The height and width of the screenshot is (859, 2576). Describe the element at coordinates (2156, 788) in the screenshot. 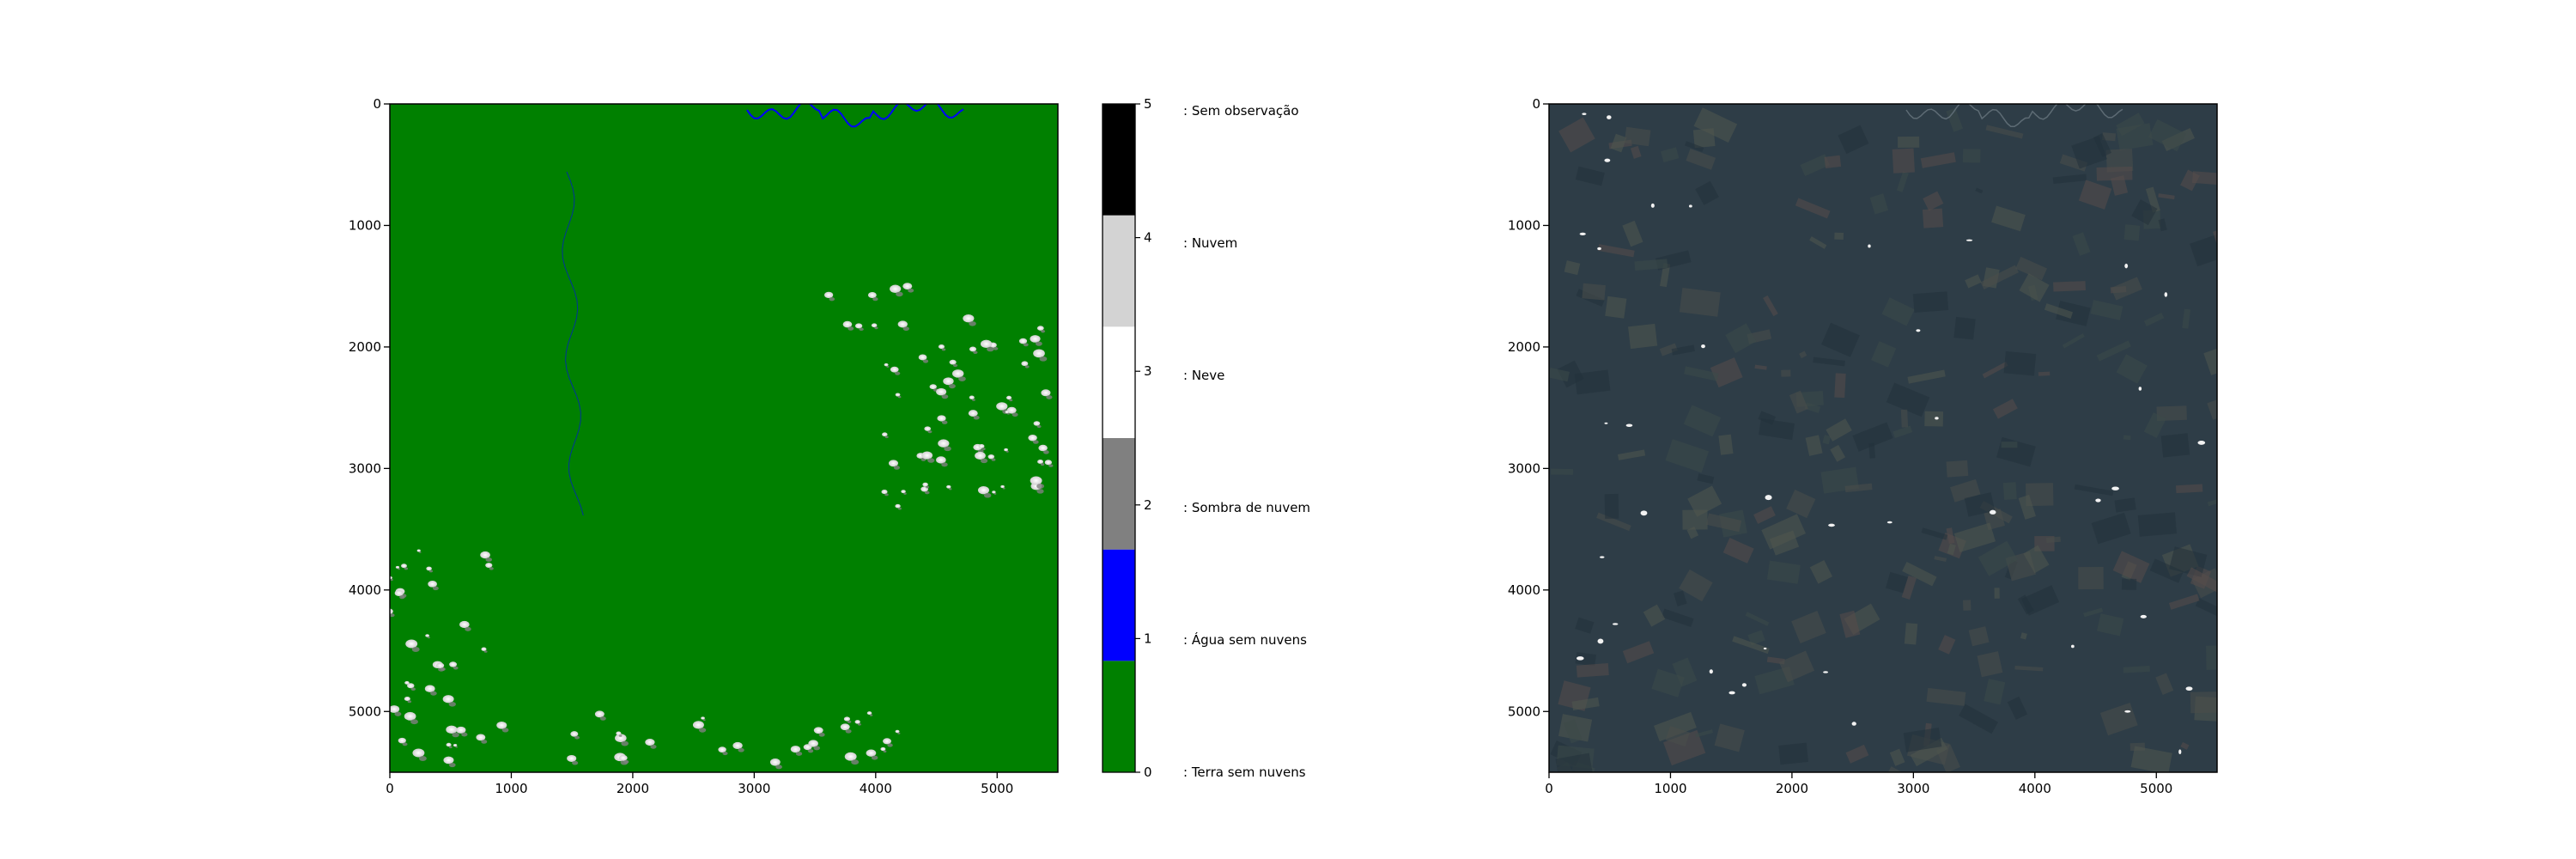

I see `satellite-image-xtick-label: 5000` at that location.